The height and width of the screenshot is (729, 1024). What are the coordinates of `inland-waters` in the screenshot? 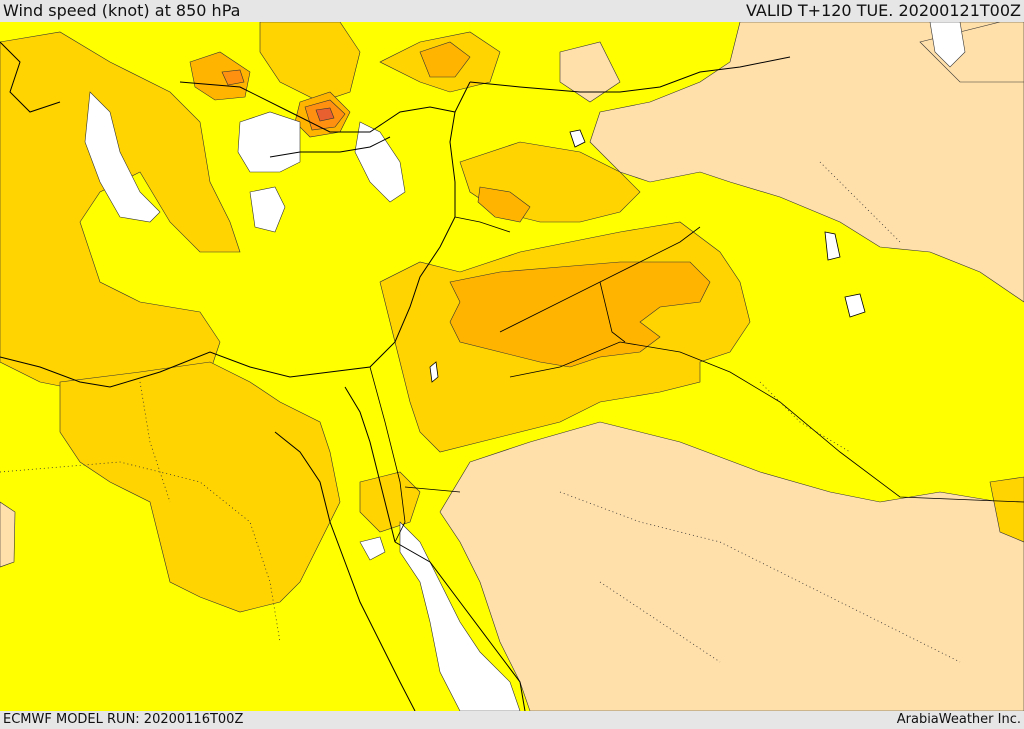 It's located at (647, 256).